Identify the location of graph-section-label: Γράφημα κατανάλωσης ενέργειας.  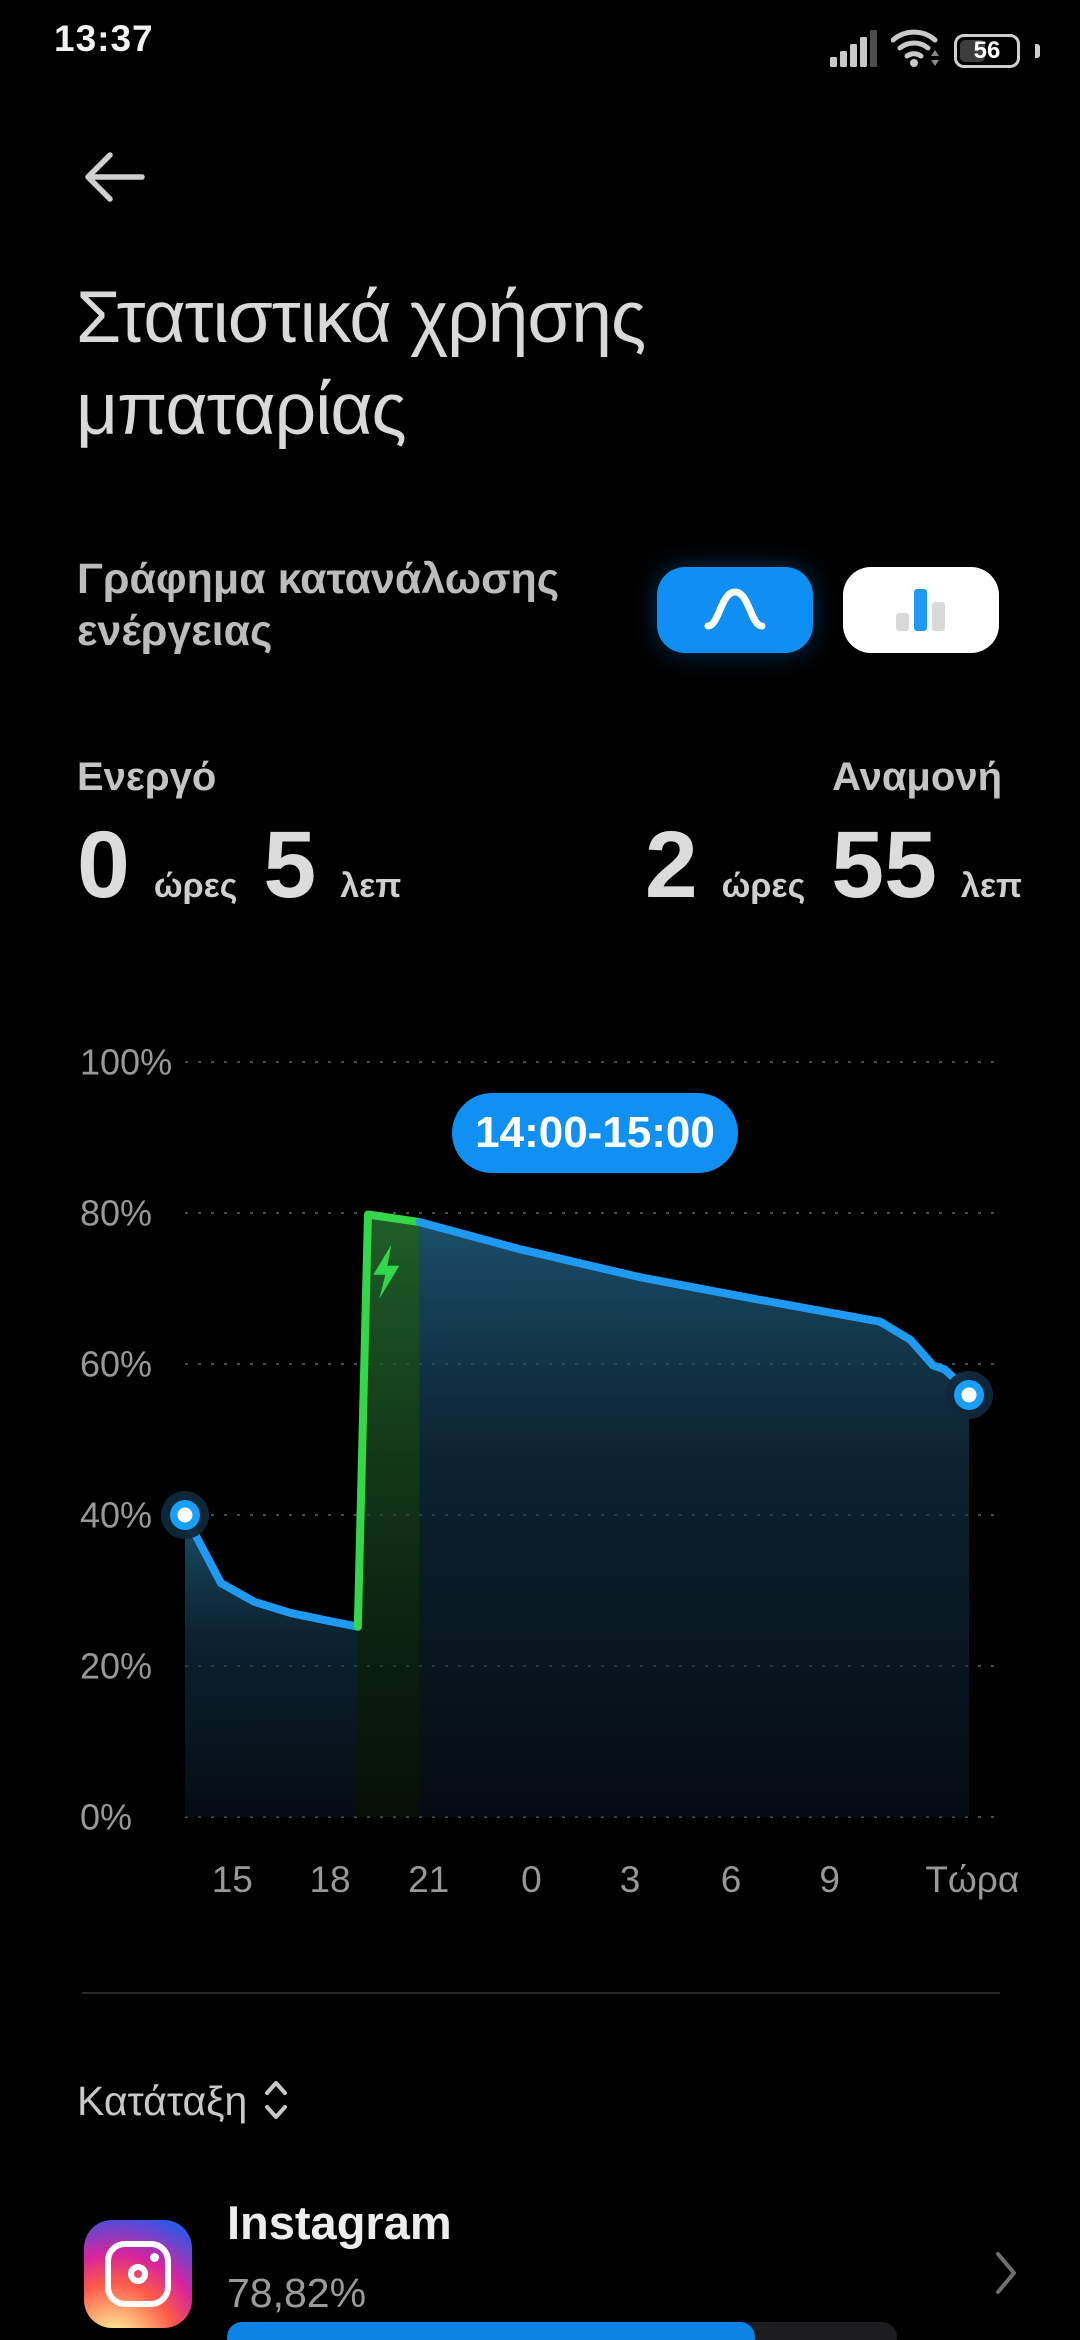
(318, 605).